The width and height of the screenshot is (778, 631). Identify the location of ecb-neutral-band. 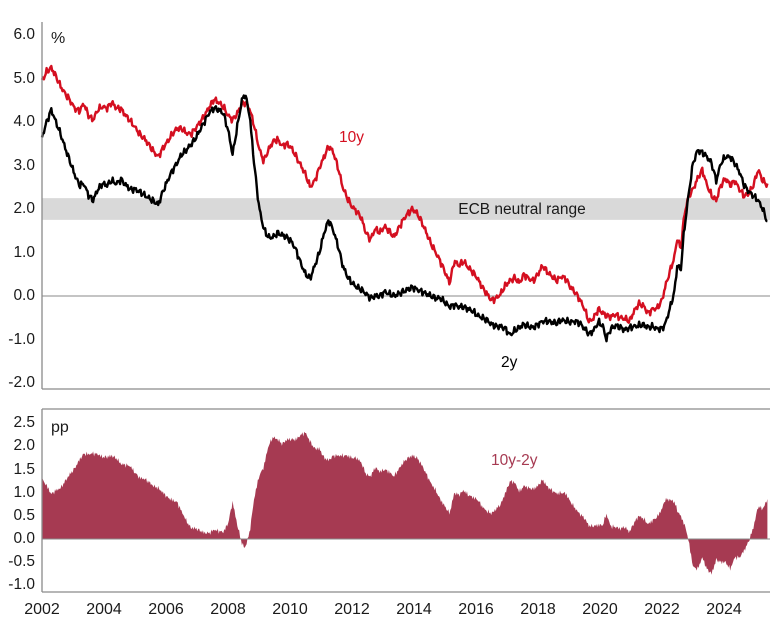
(406, 209).